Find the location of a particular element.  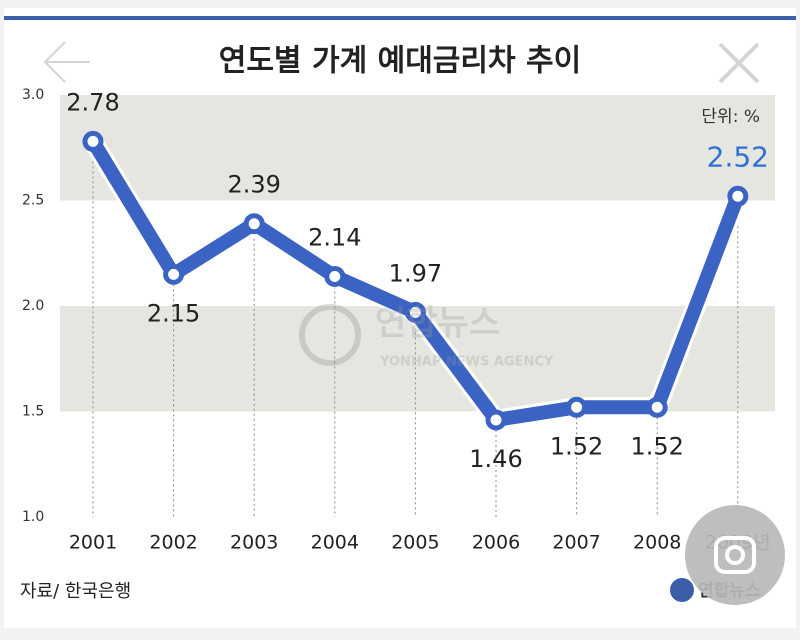

data-label: 2.52 is located at coordinates (738, 156).